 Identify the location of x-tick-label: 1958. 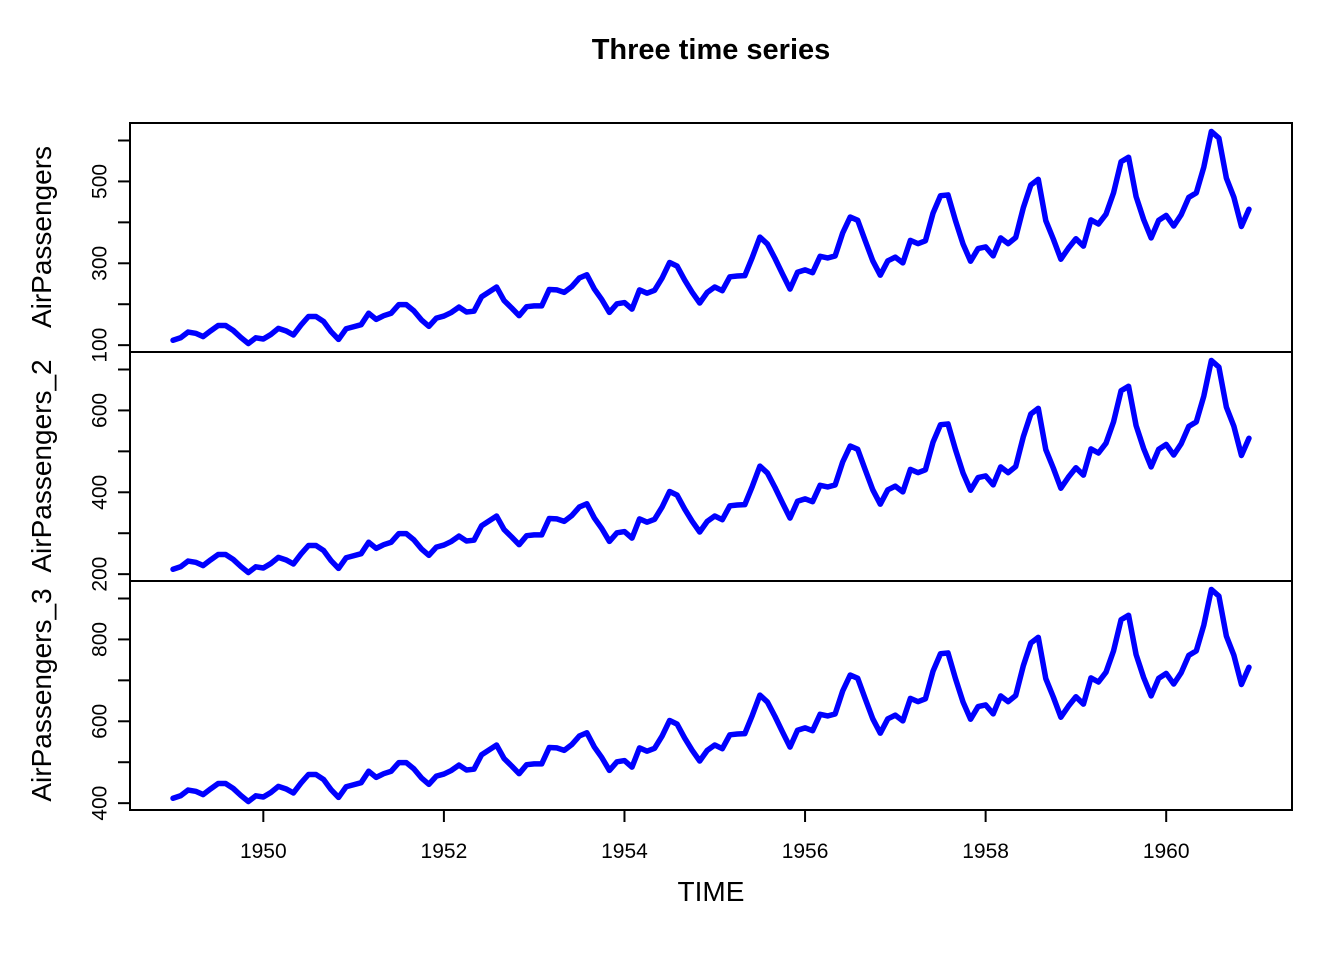
(985, 851).